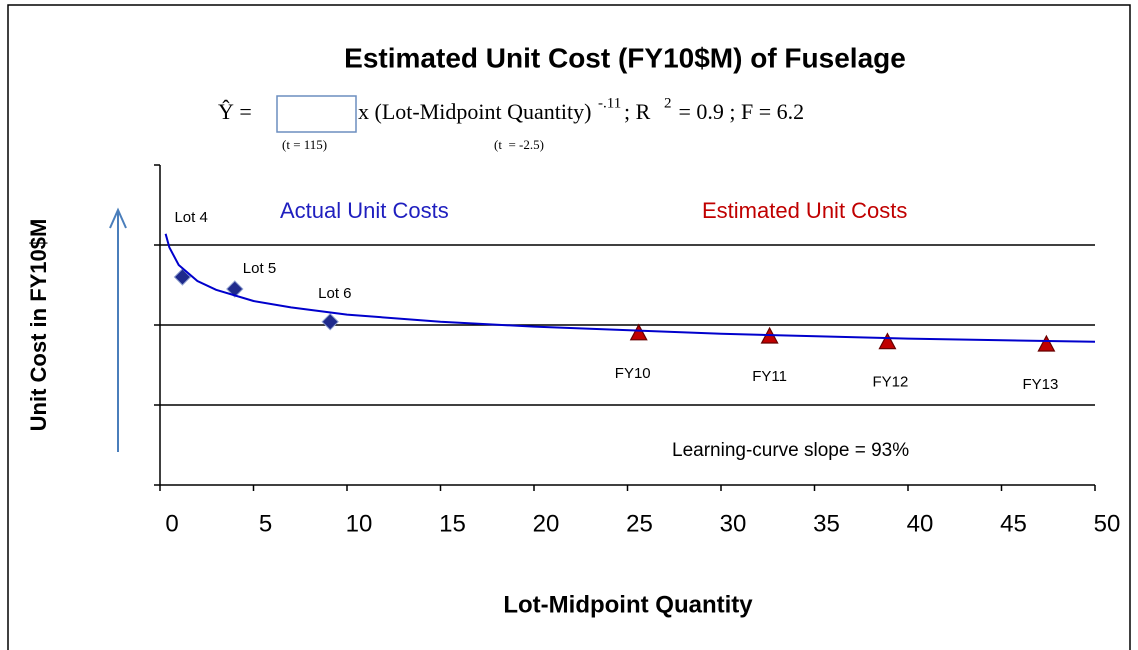 Image resolution: width=1138 pixels, height=650 pixels. What do you see at coordinates (1040, 384) in the screenshot?
I see `point-label: FY13` at bounding box center [1040, 384].